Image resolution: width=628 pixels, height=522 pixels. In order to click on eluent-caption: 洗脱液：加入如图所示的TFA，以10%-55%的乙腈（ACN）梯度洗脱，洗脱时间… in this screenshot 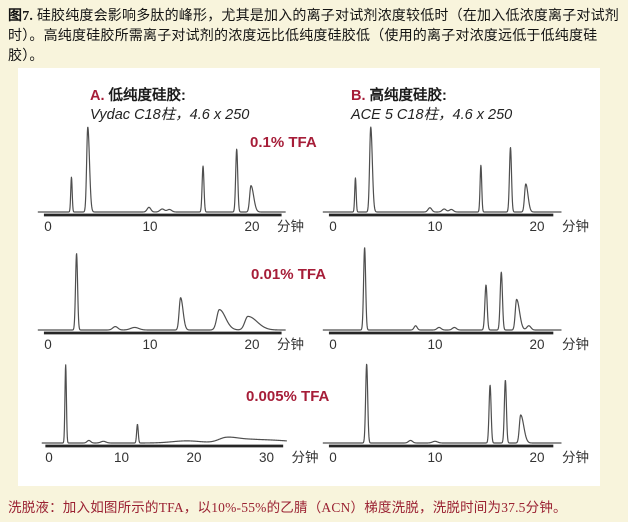, I will do `click(287, 507)`.